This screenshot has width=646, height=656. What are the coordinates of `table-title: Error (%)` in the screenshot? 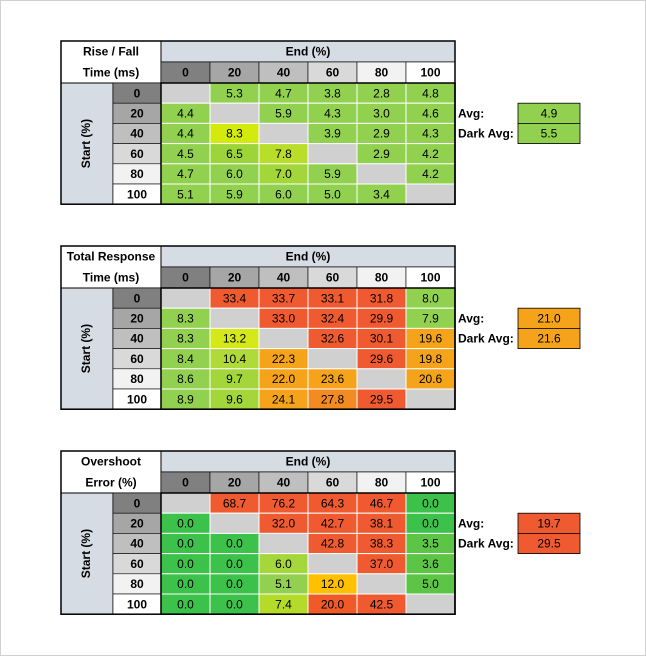 It's located at (110, 483).